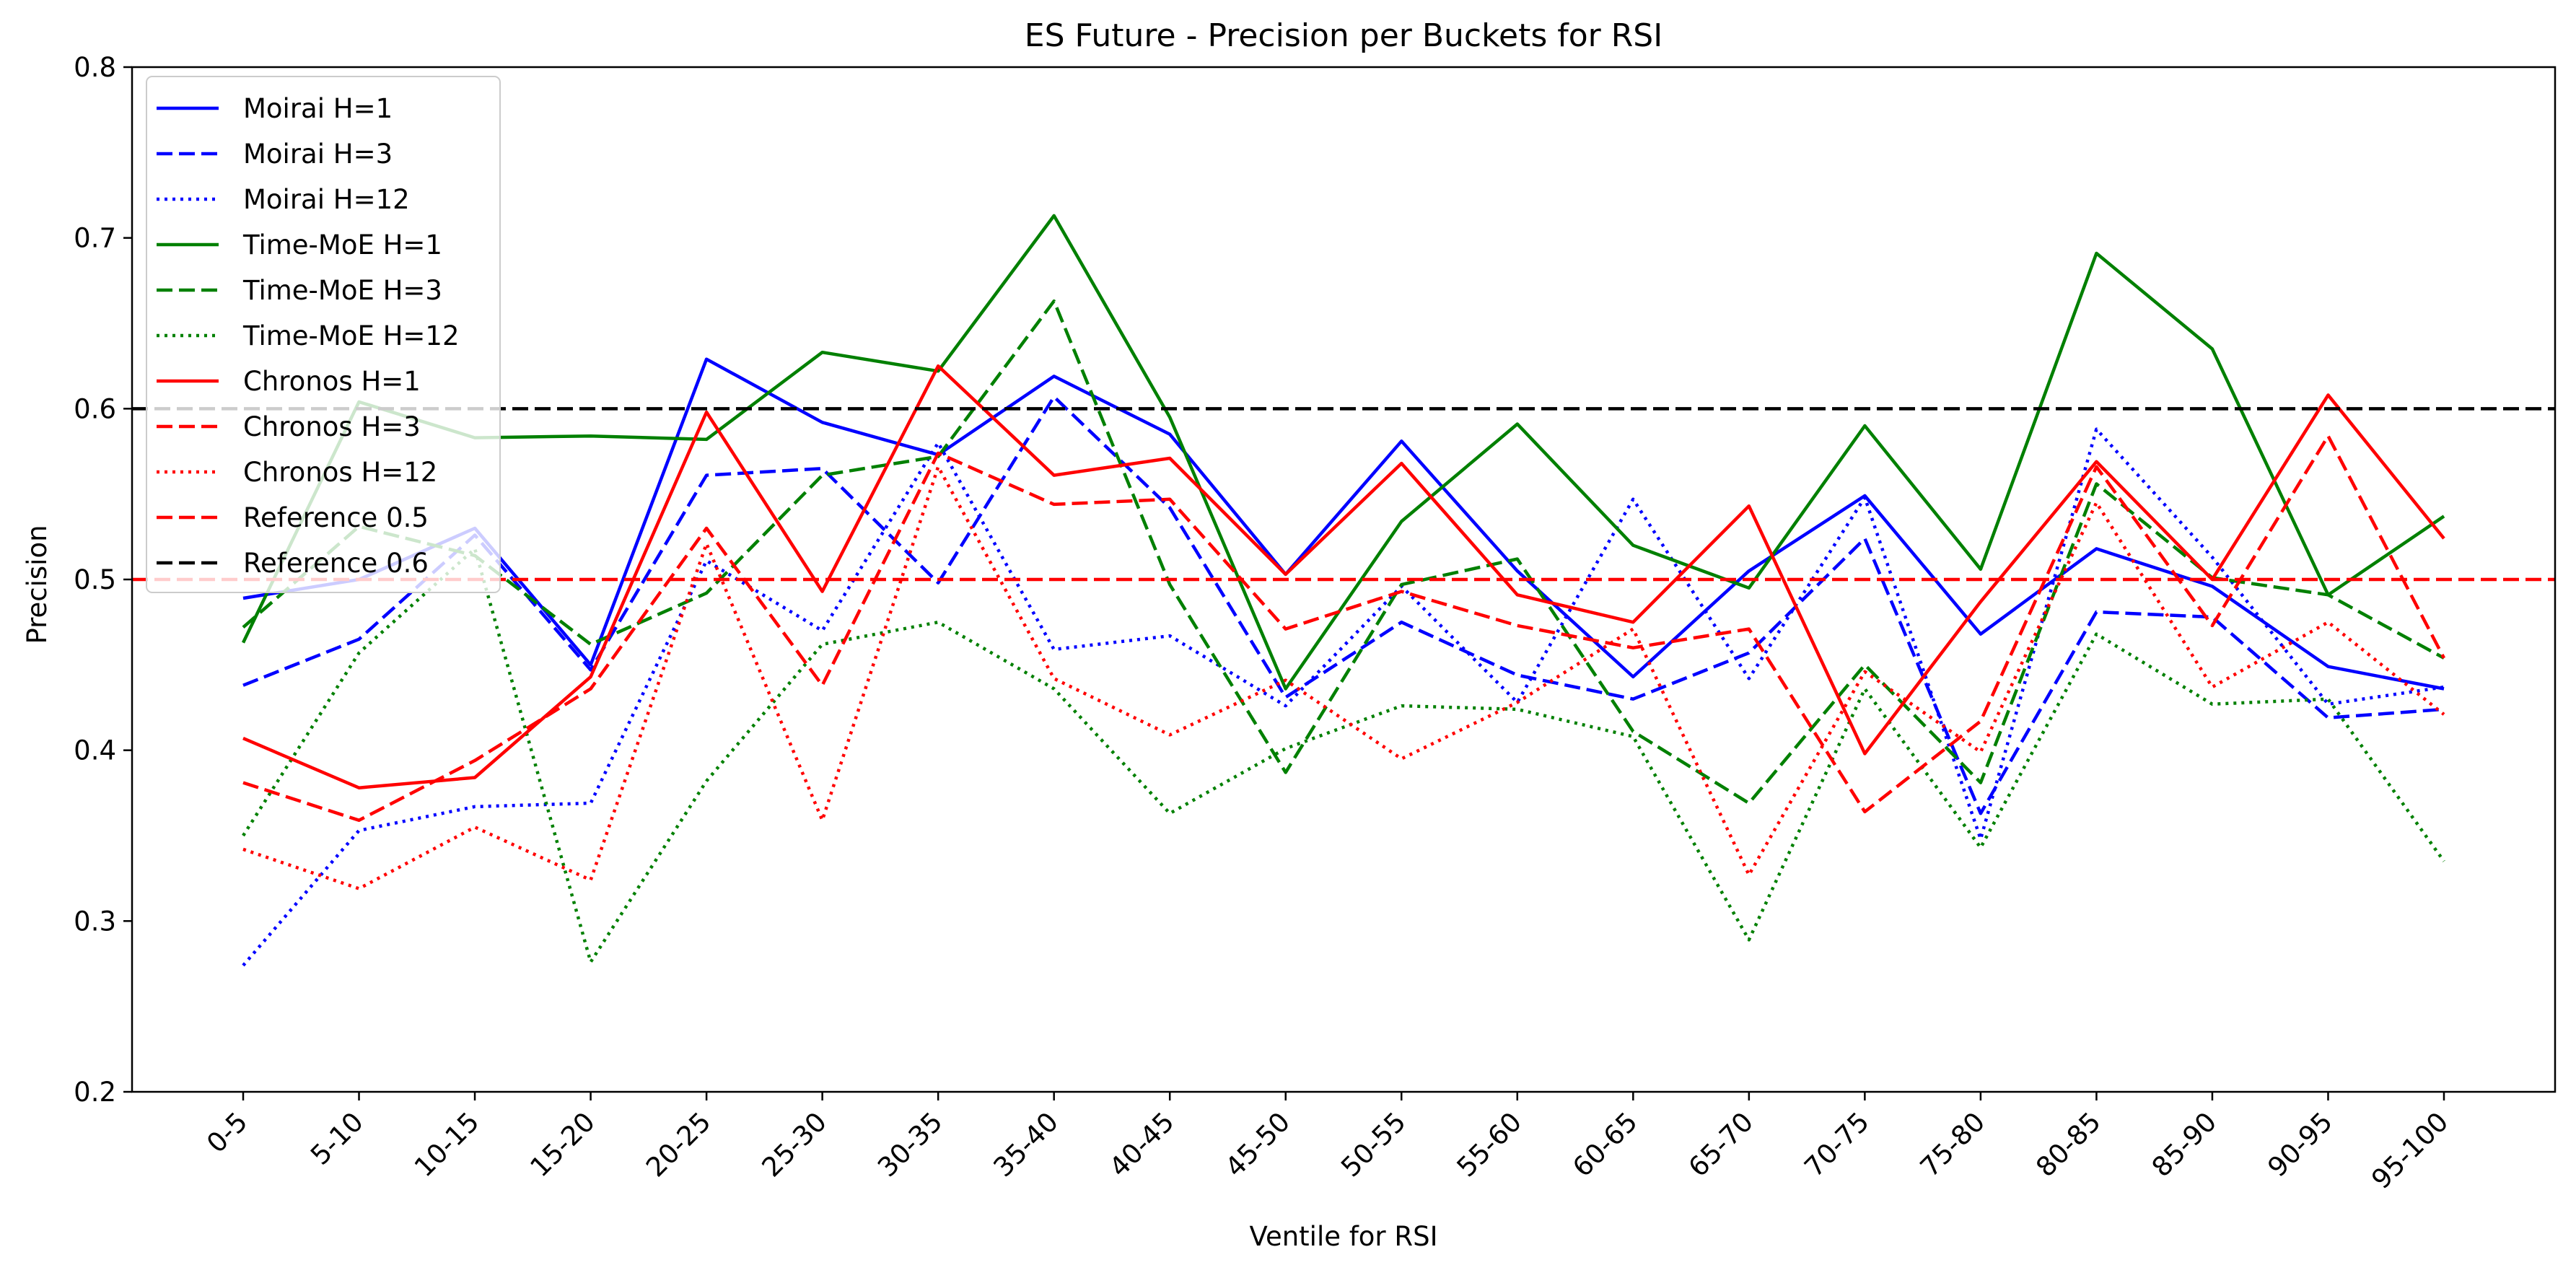 This screenshot has width=2576, height=1278. I want to click on legend-label: Time-MoE H=3, so click(342, 290).